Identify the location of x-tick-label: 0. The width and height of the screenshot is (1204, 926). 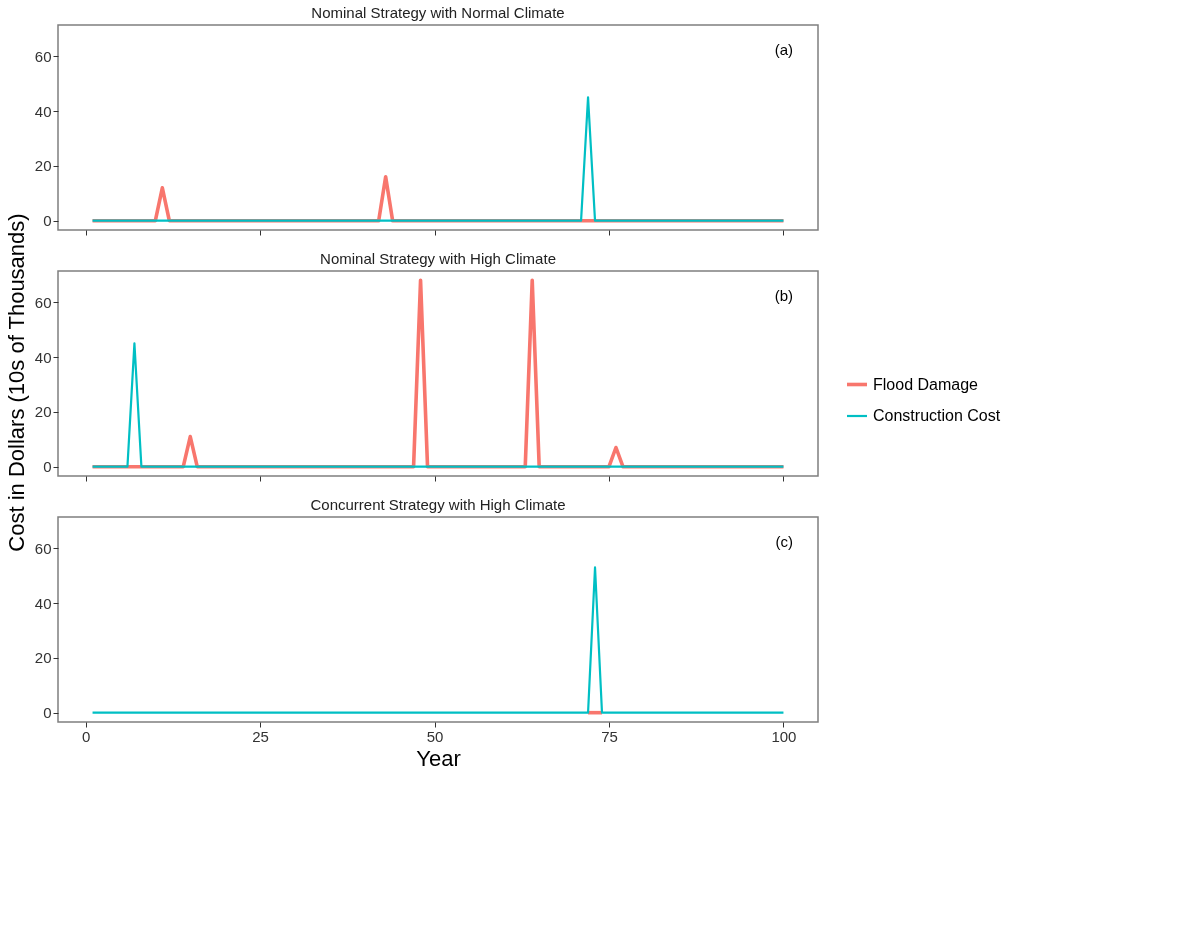
(86, 736).